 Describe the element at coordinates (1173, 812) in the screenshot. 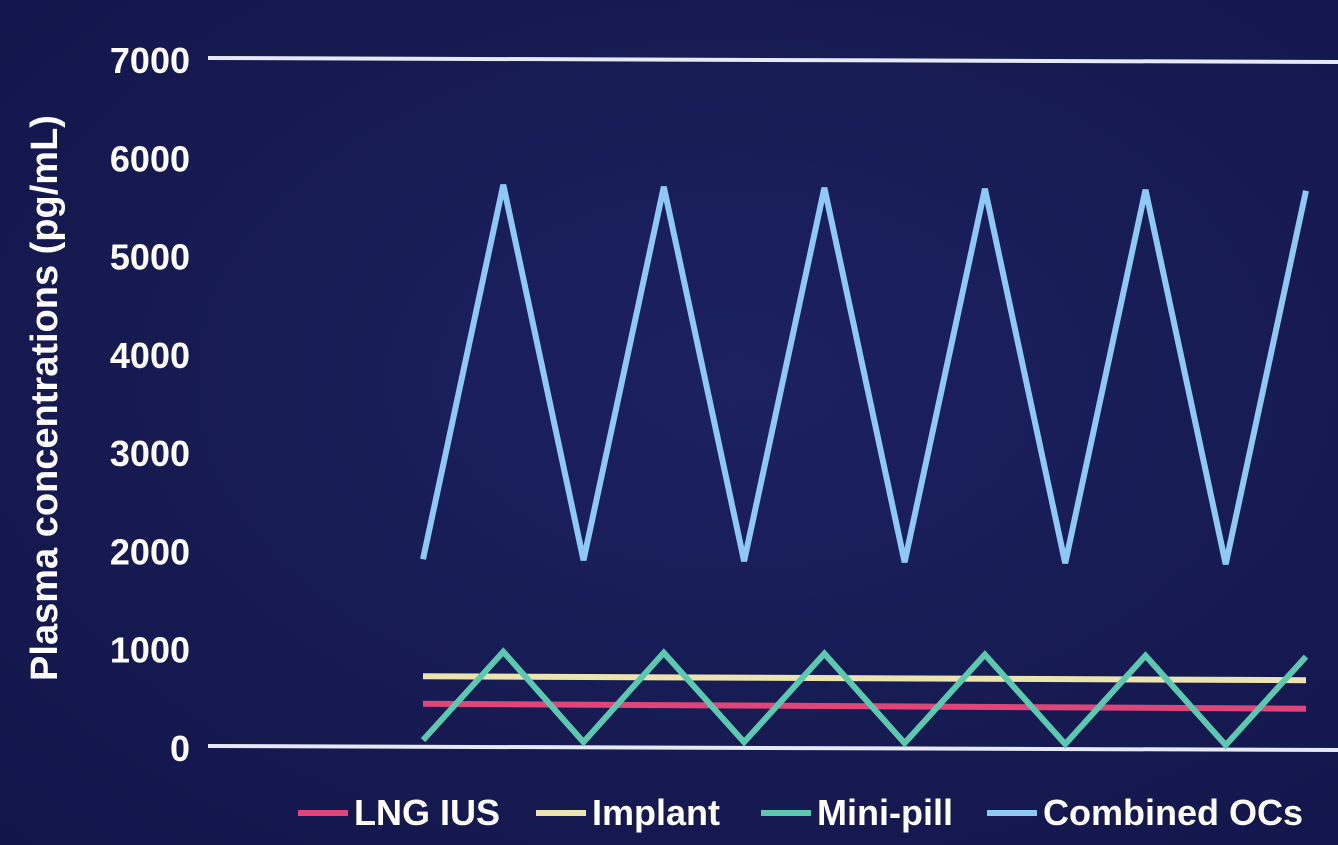

I see `legend-label: Combined OCs` at that location.